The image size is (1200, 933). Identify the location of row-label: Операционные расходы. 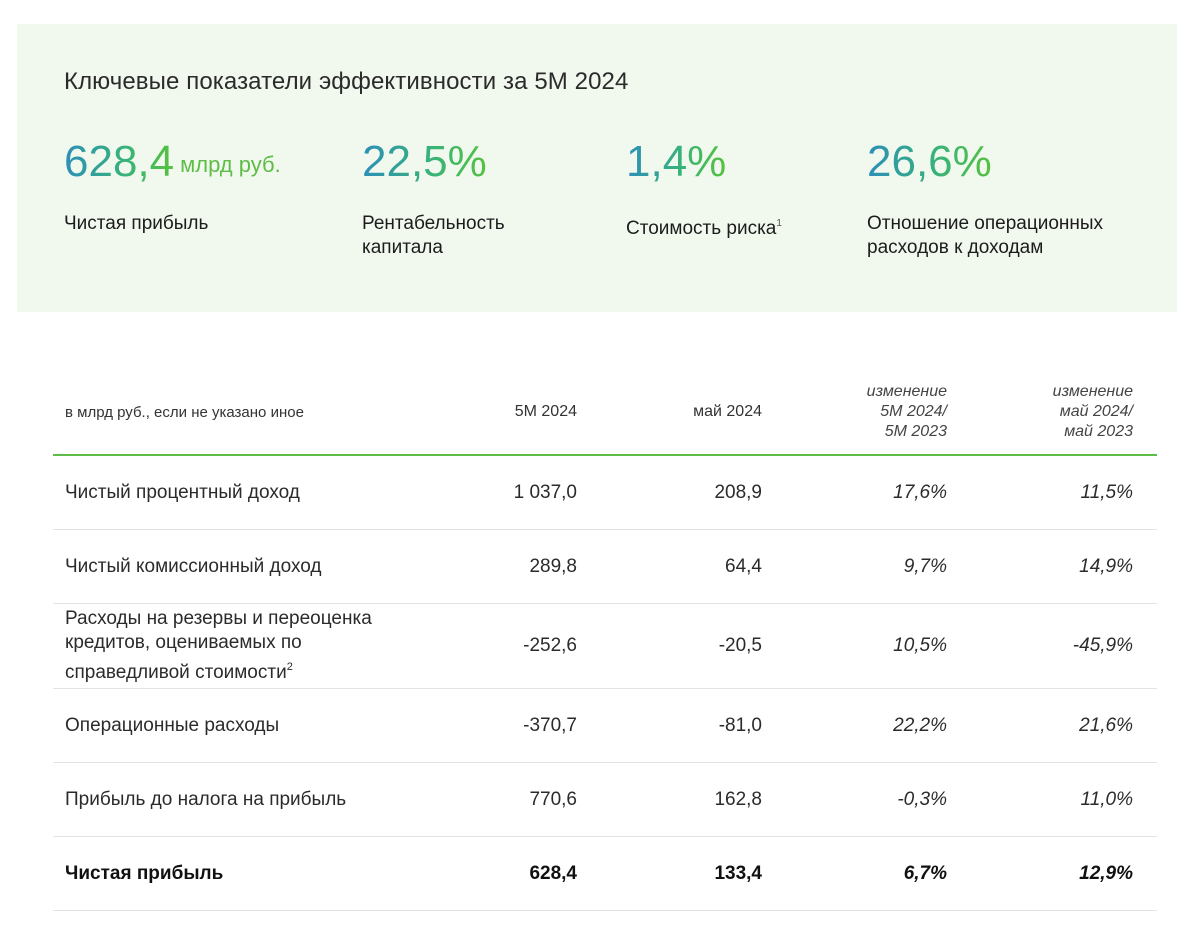
(243, 725).